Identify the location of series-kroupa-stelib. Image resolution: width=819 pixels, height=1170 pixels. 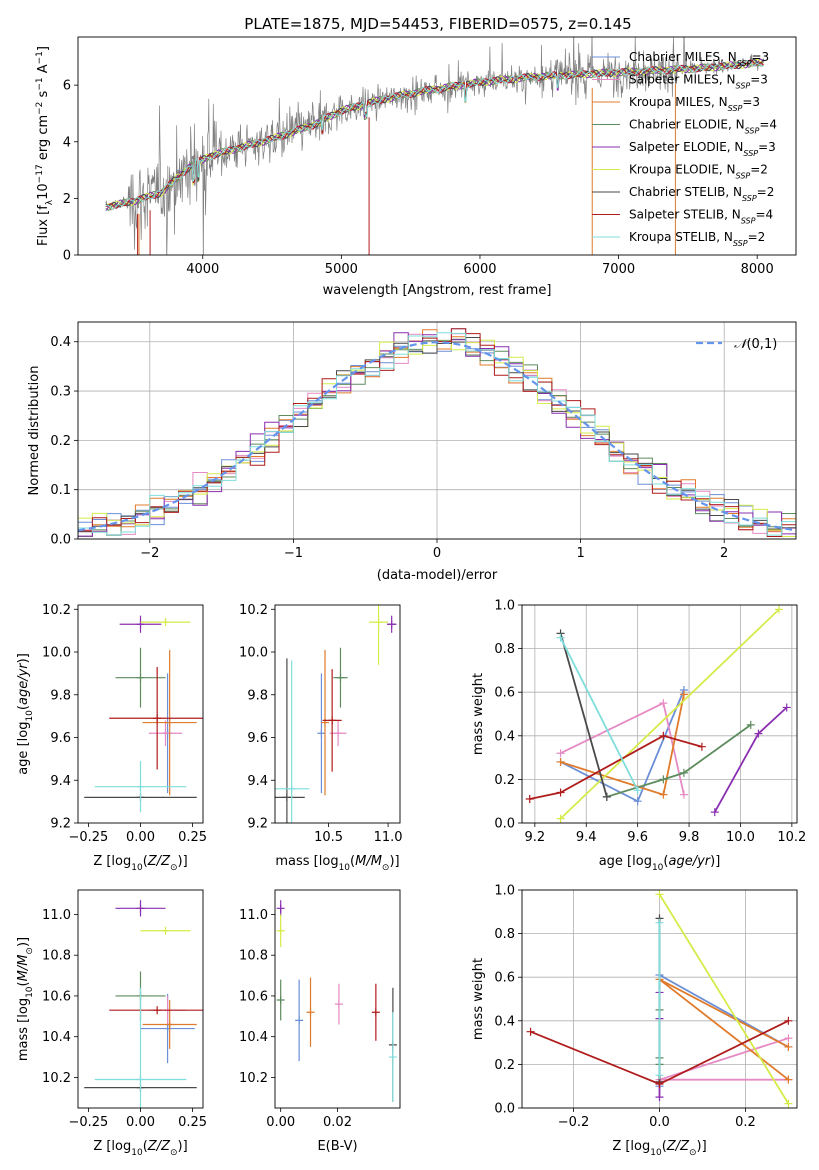
(599, 714).